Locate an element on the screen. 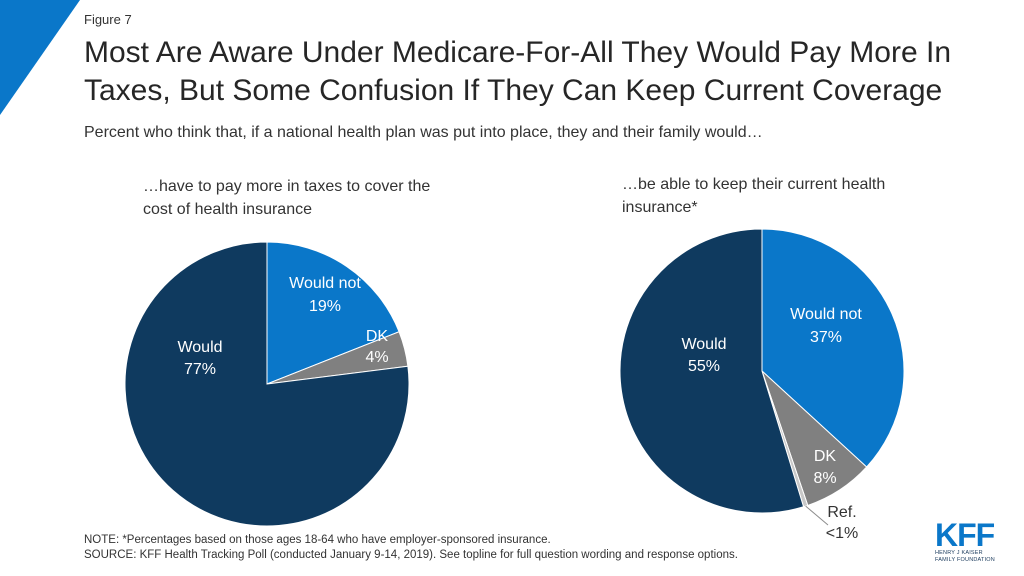  pie-1-value-would: 55% is located at coordinates (704, 366).